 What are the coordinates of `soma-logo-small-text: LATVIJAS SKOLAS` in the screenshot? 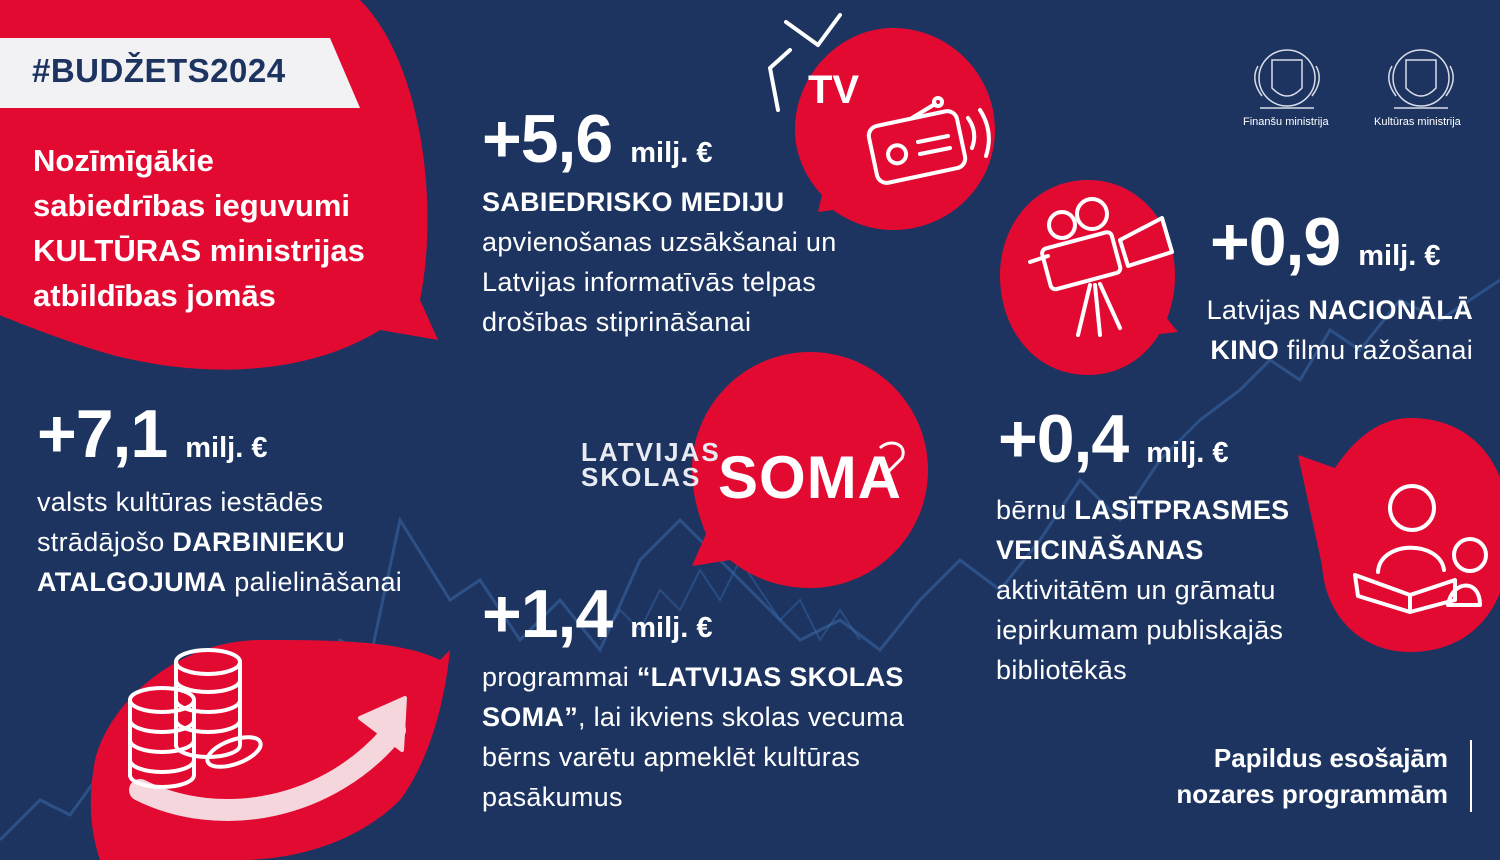 It's located at (651, 464).